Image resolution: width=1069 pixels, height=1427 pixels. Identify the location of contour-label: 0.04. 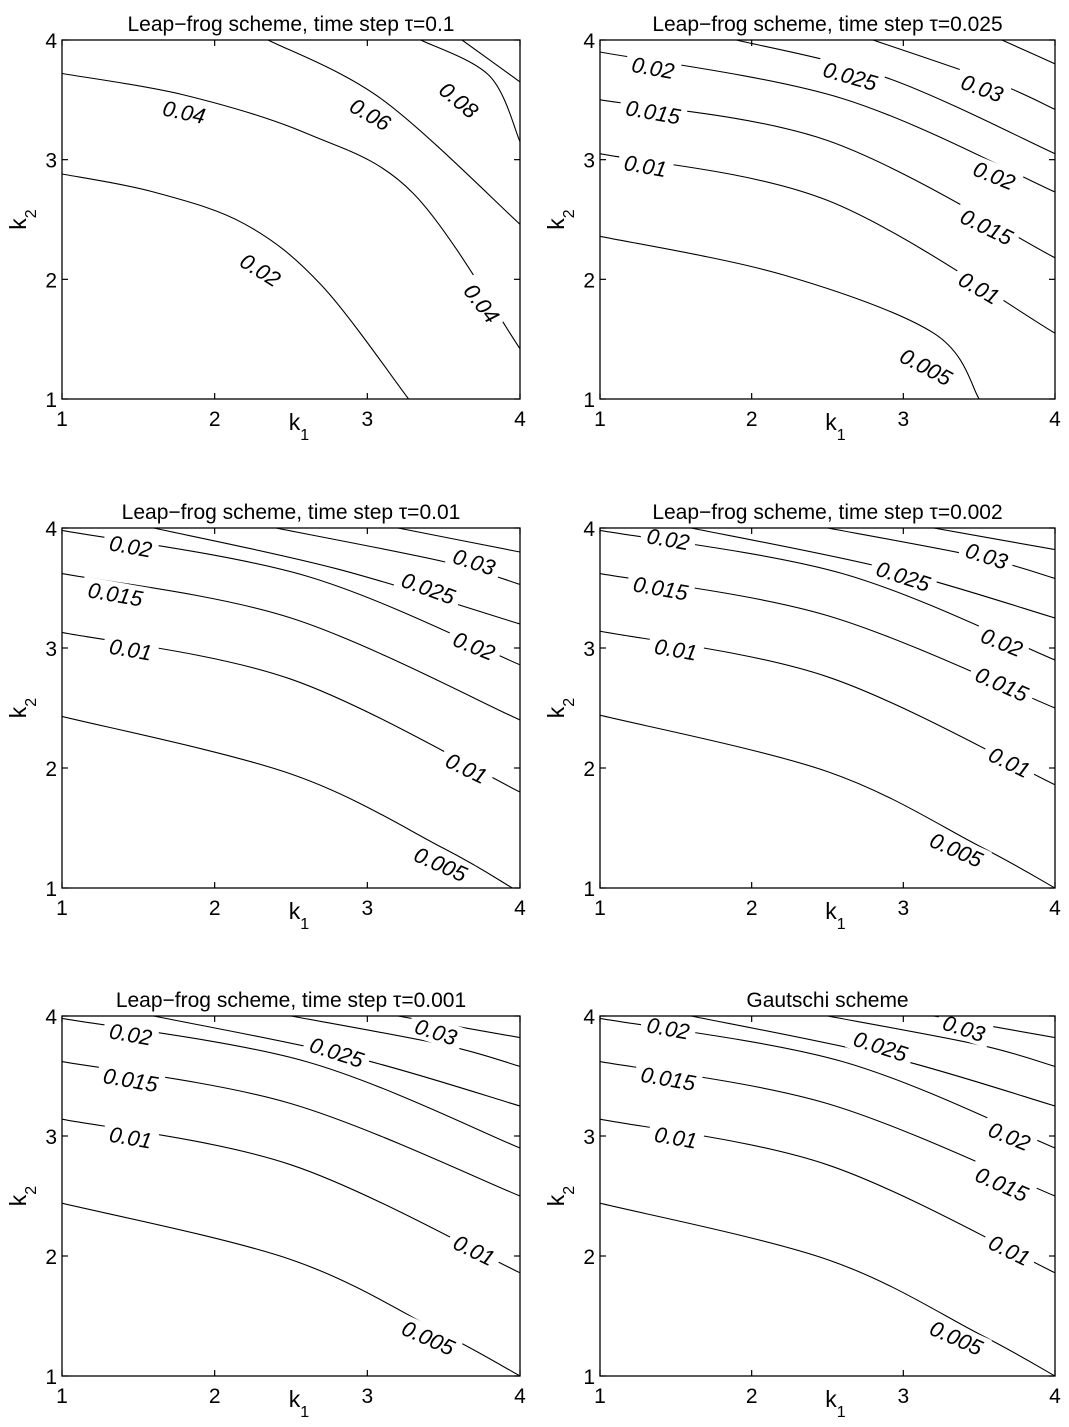
(183, 112).